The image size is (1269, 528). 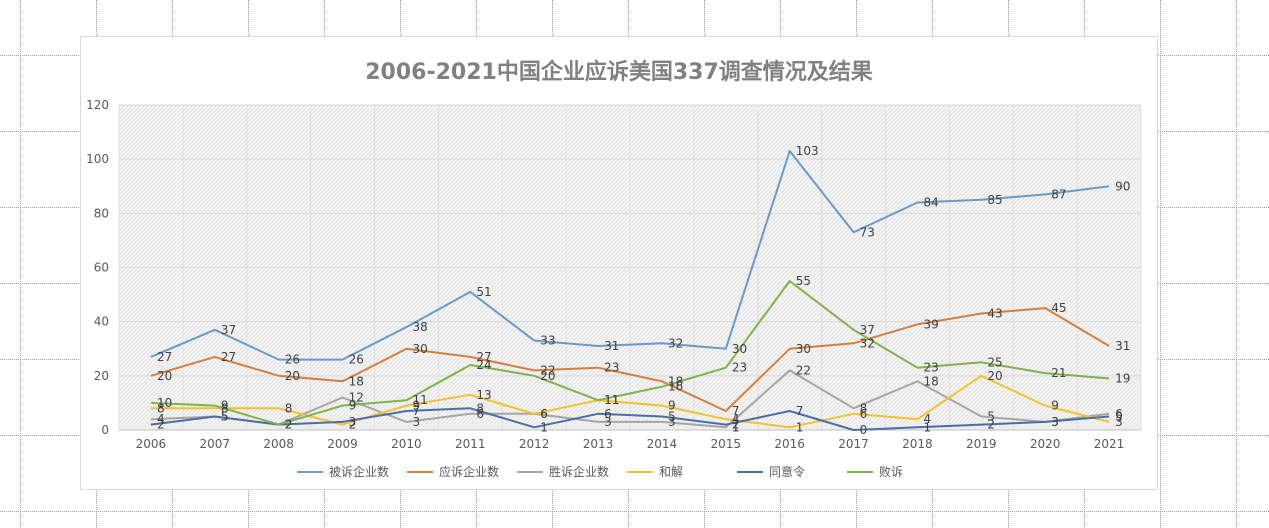 What do you see at coordinates (101, 268) in the screenshot?
I see `y-tick-label: 60` at bounding box center [101, 268].